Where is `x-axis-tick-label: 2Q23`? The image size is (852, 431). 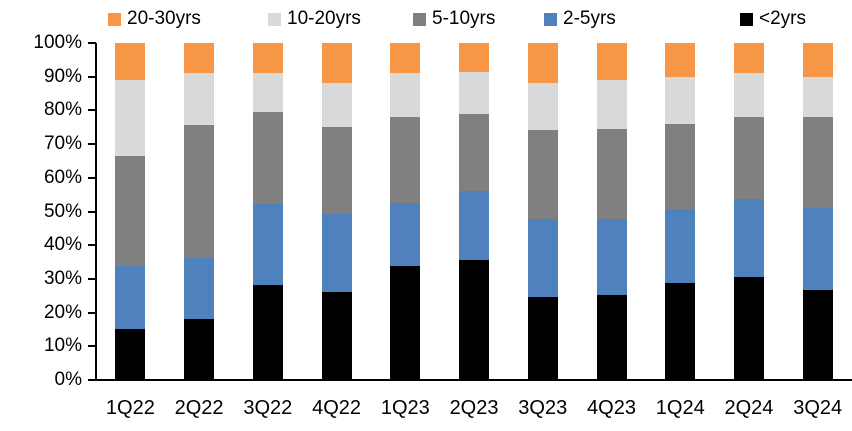 x-axis-tick-label: 2Q23 is located at coordinates (474, 408).